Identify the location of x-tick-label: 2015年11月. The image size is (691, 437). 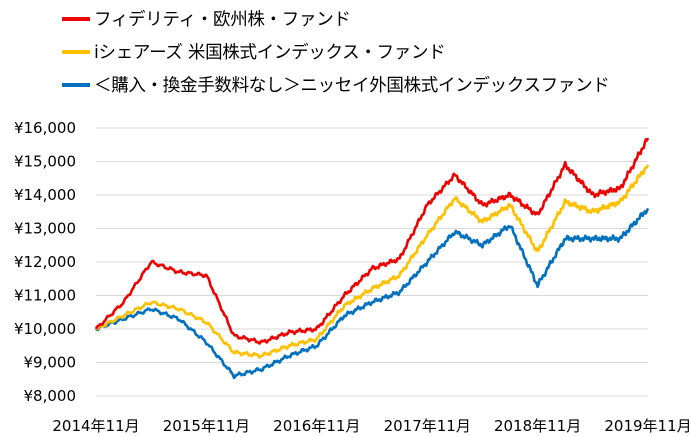
(206, 426).